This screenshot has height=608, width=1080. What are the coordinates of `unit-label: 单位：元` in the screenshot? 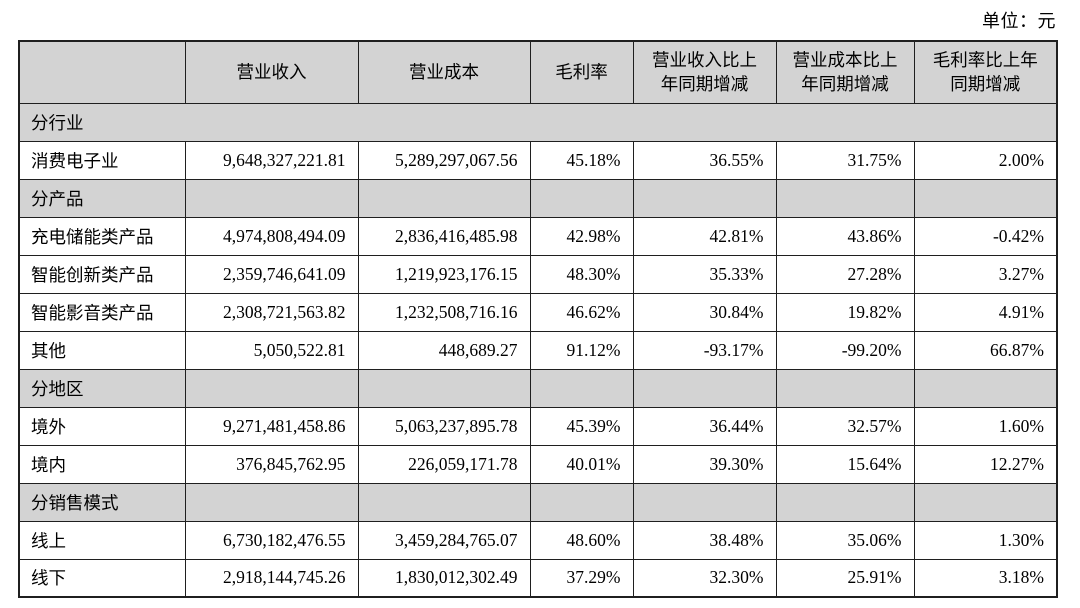 It's located at (1019, 21).